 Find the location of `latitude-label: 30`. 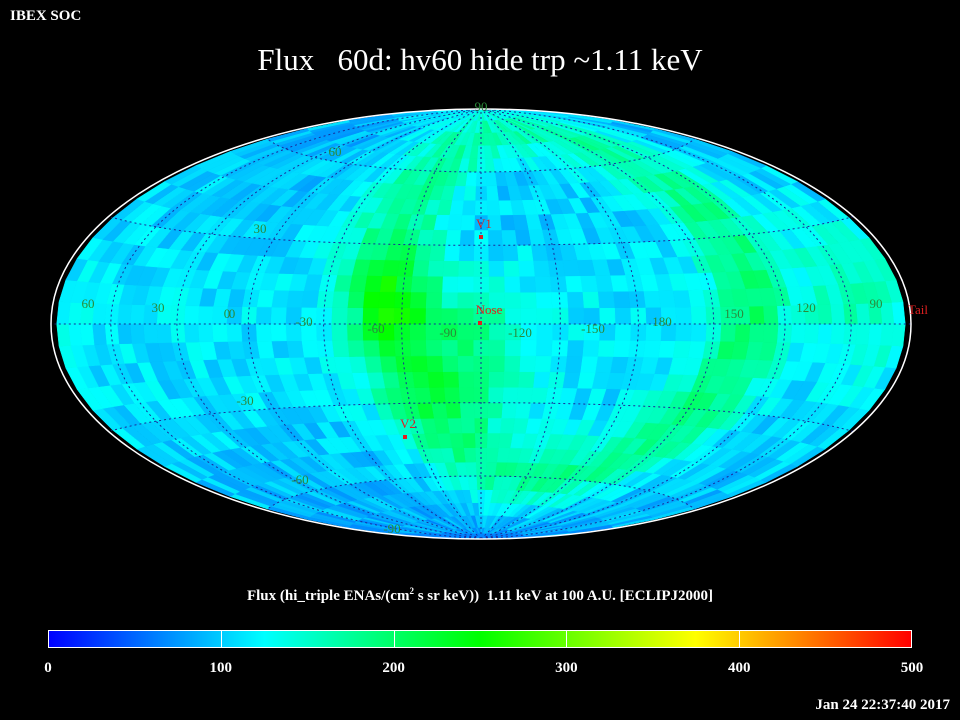

latitude-label: 30 is located at coordinates (260, 228).